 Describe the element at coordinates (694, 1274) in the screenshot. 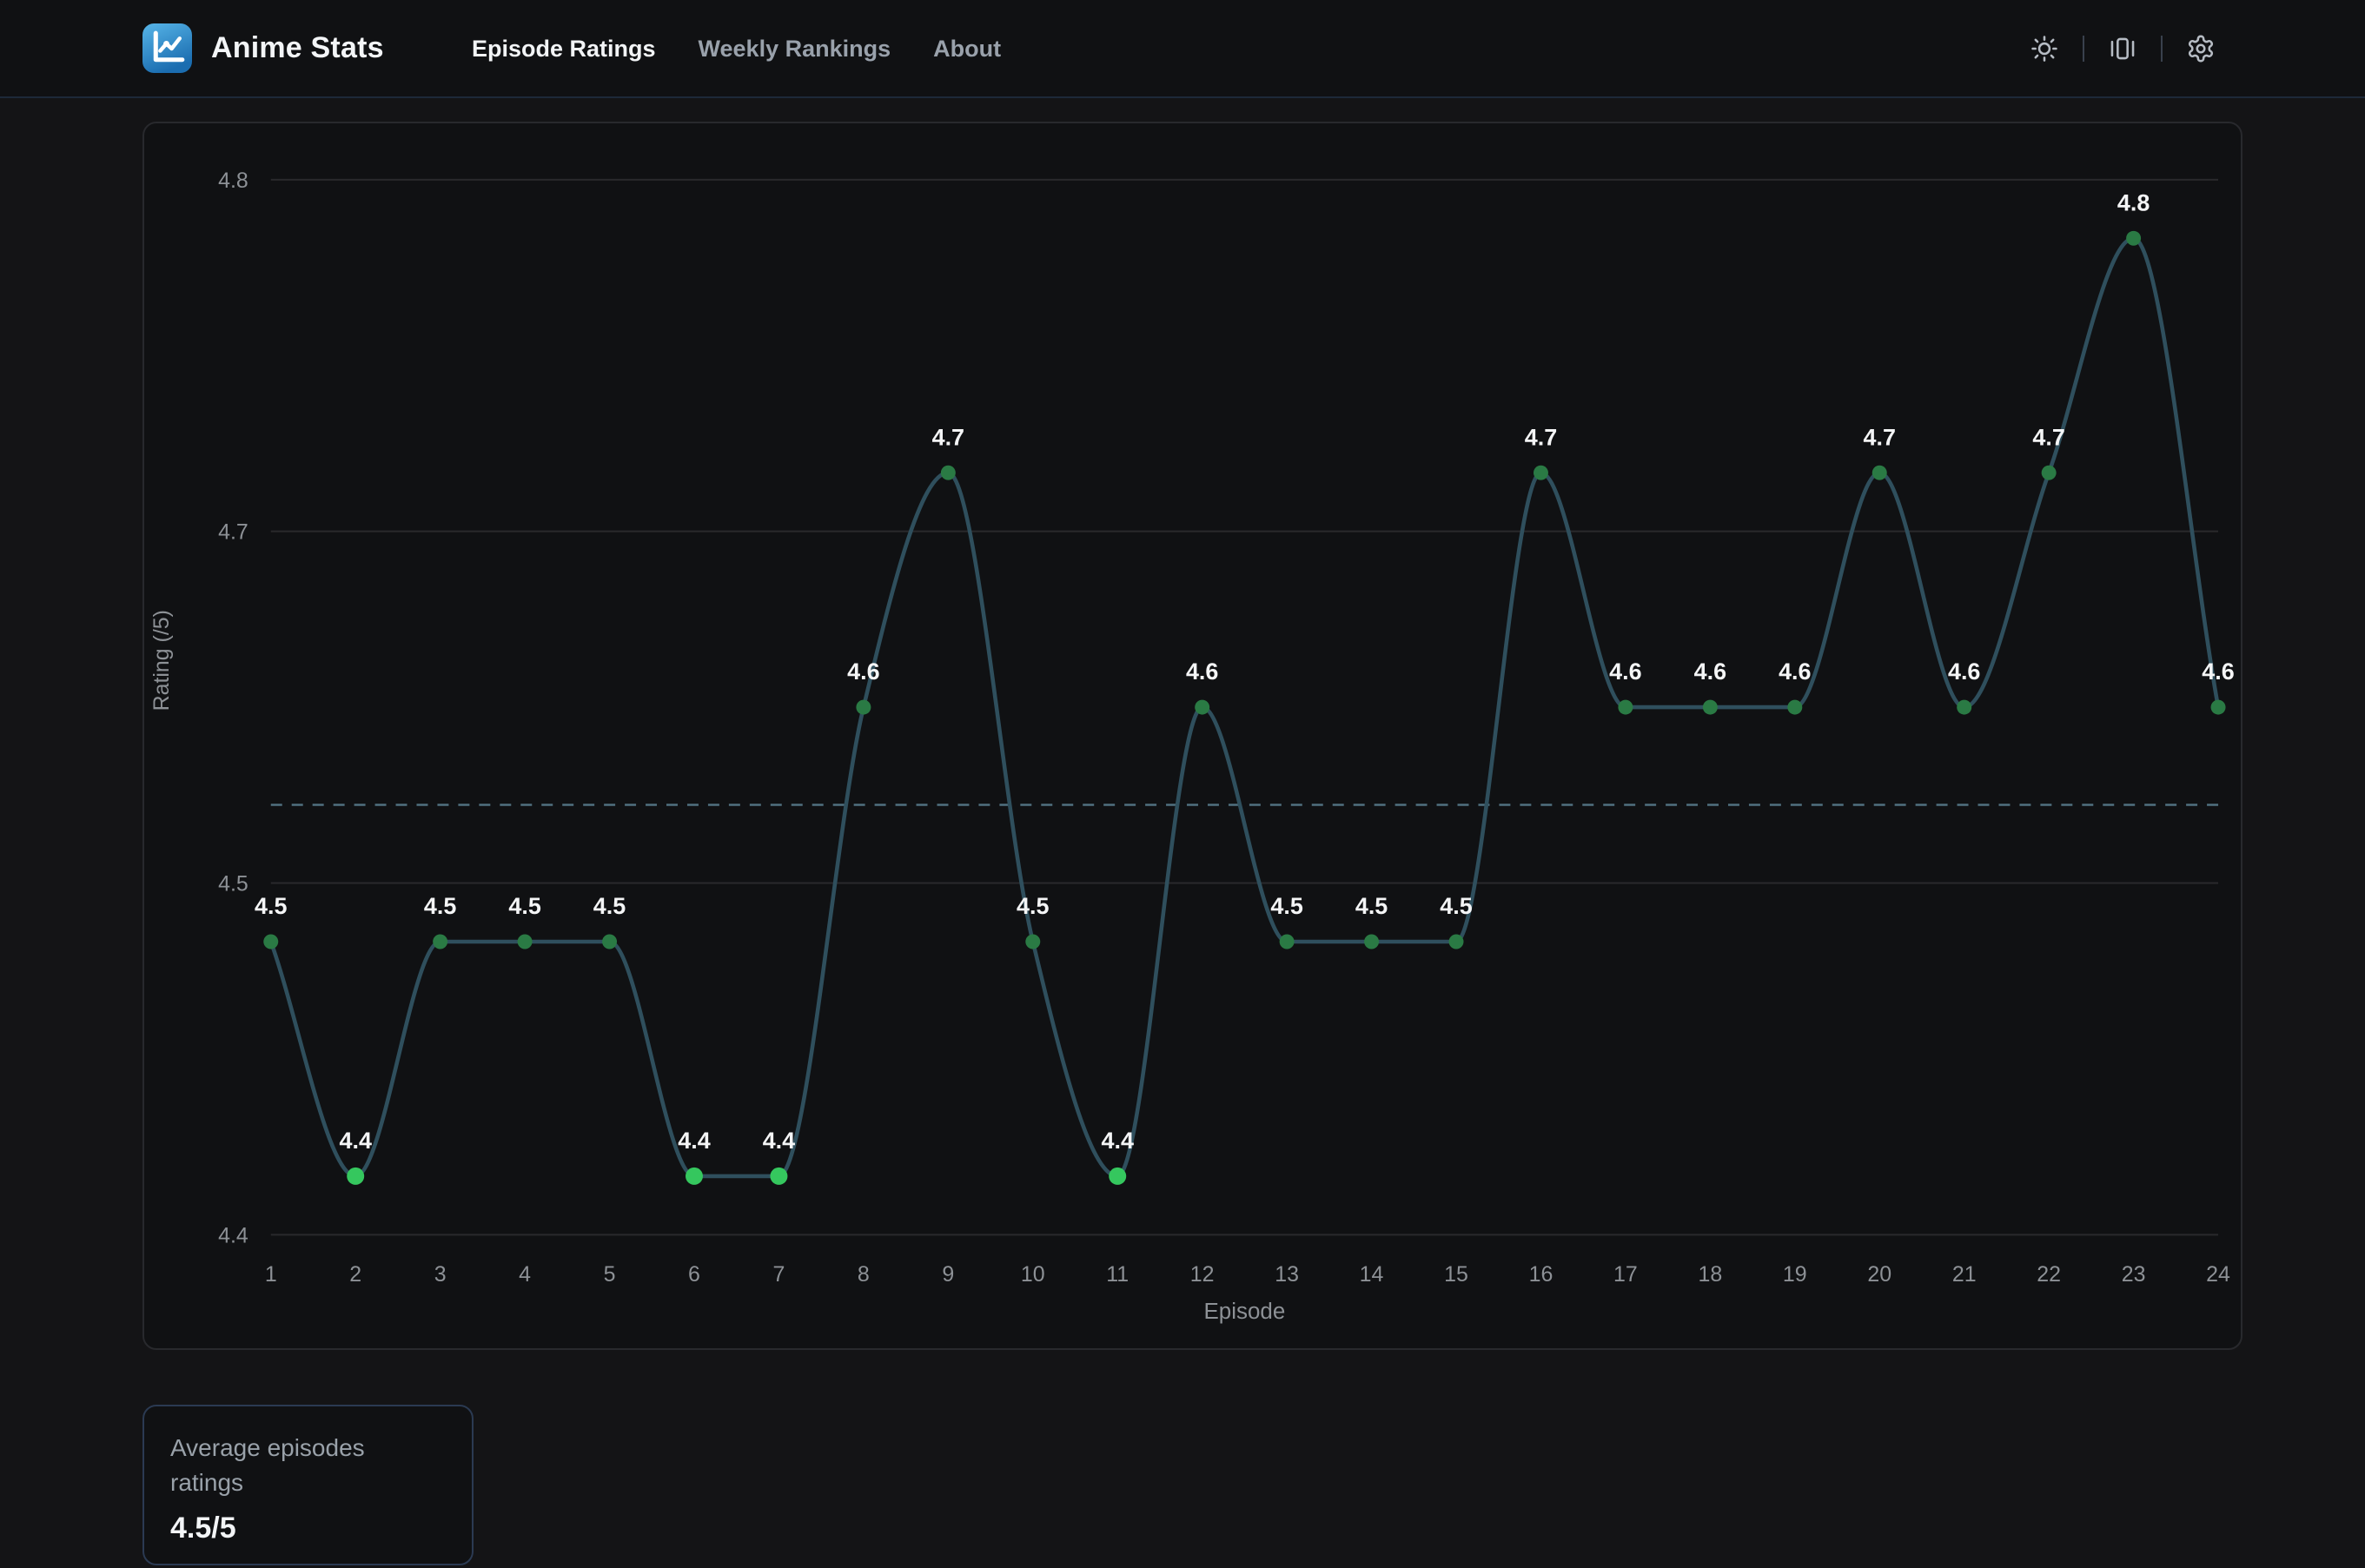

I see `x-tick-label: 6` at that location.